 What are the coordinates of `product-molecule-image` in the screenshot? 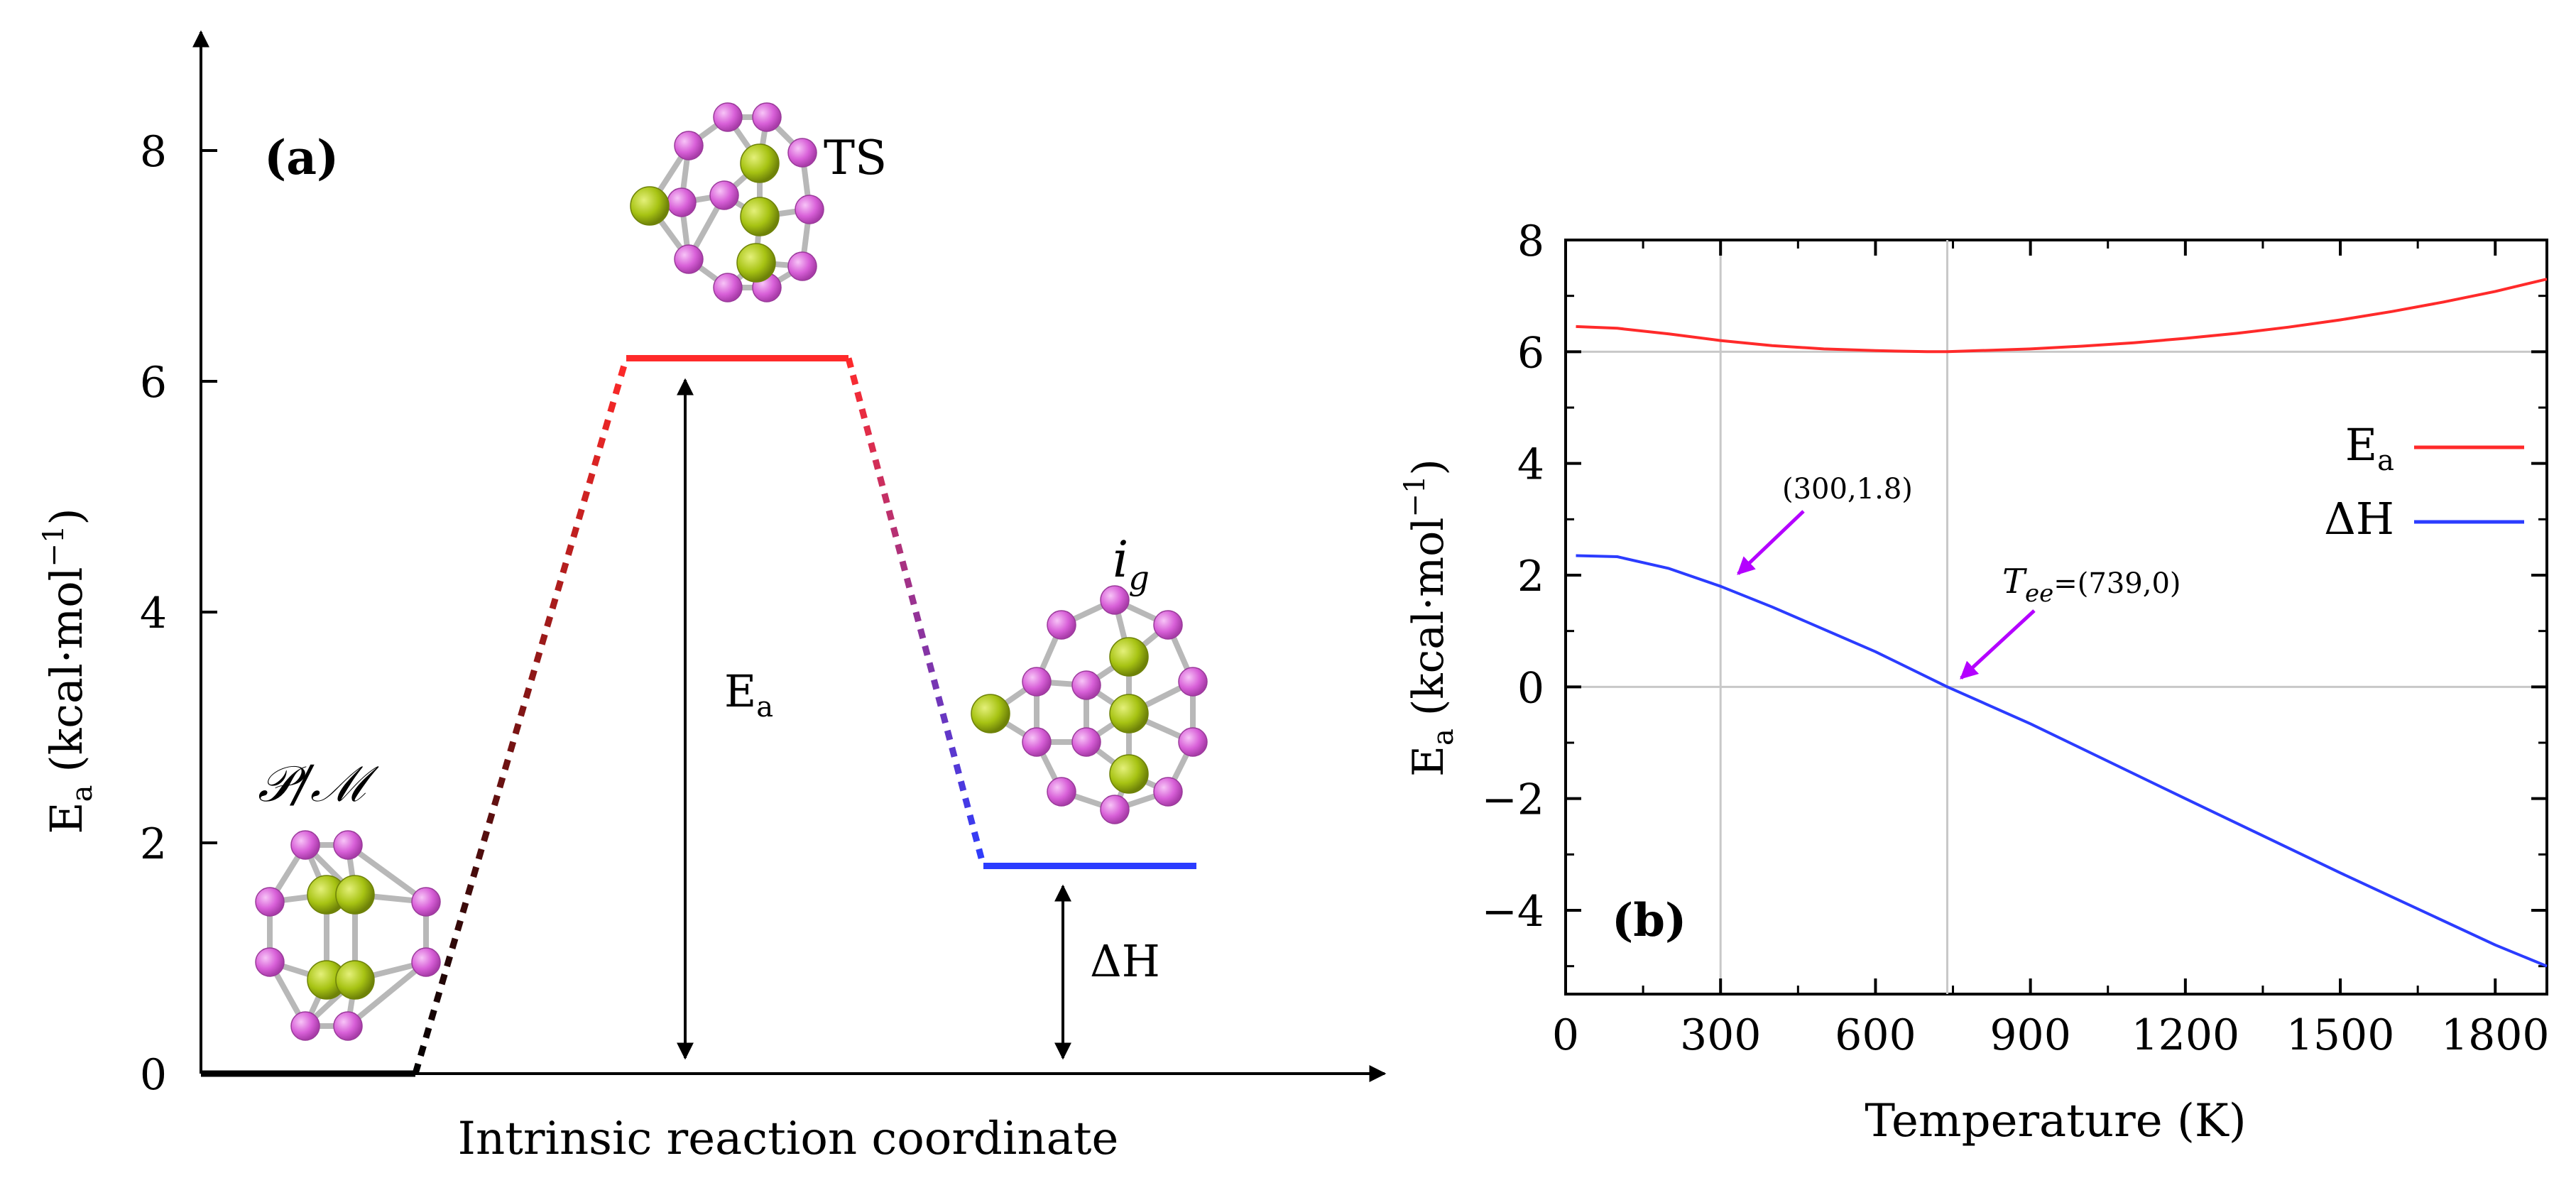 It's located at (1089, 704).